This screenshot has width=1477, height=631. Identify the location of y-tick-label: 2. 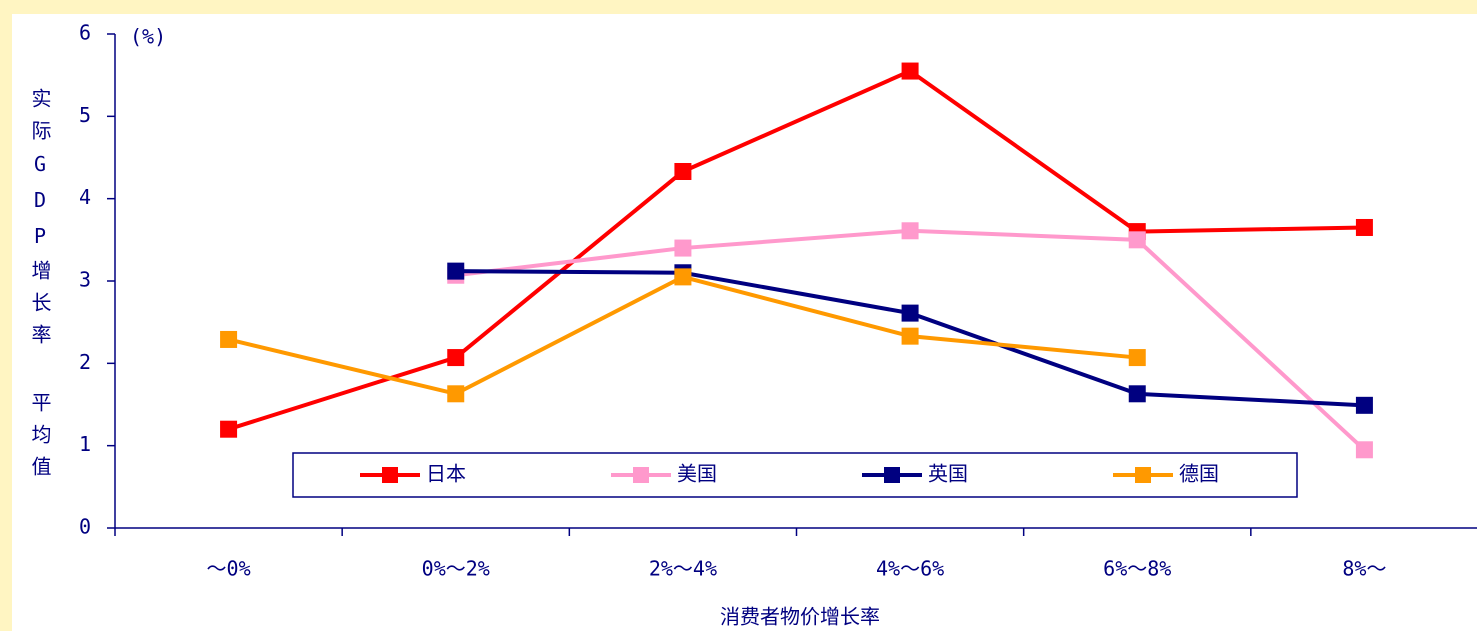
(85, 362).